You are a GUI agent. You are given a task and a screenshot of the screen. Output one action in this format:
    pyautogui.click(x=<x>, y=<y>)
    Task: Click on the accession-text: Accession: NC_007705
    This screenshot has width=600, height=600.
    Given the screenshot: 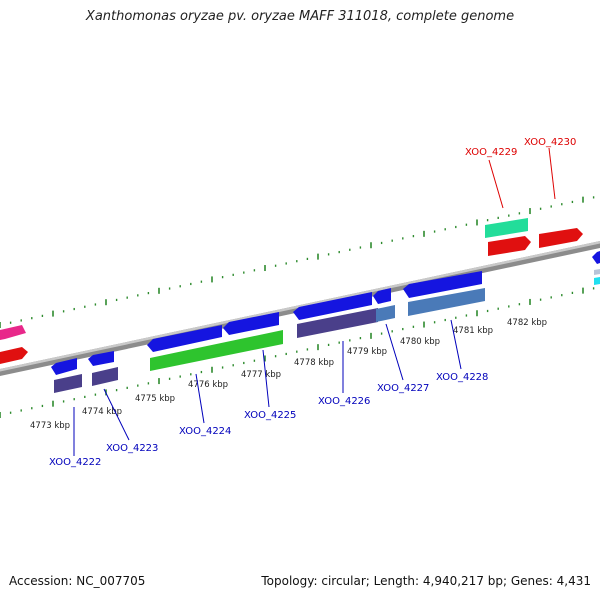 What is the action you would take?
    pyautogui.click(x=77, y=581)
    